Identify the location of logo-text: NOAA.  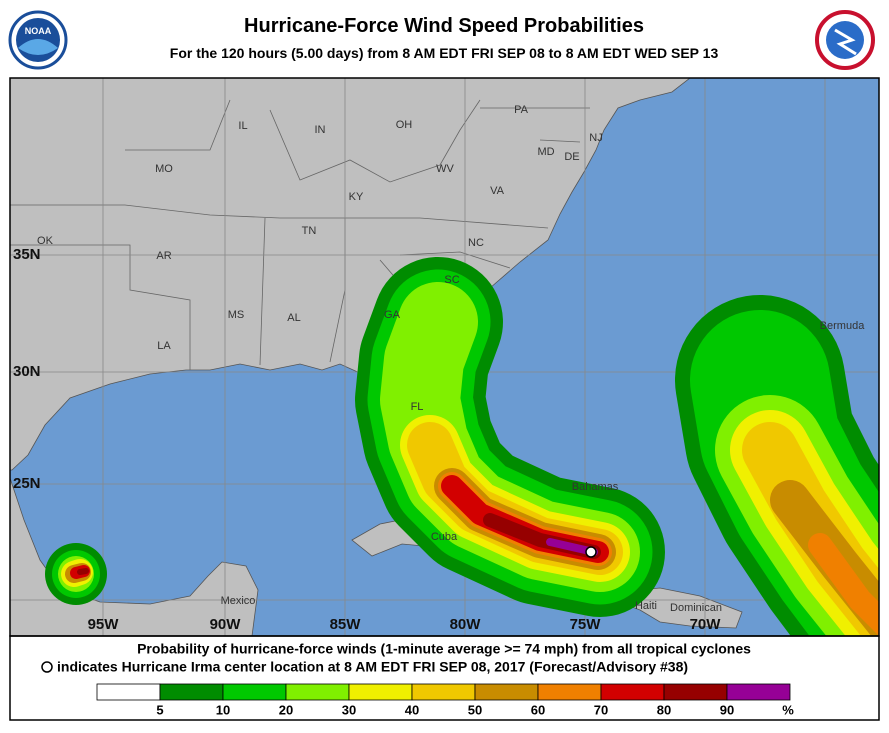
(38, 31).